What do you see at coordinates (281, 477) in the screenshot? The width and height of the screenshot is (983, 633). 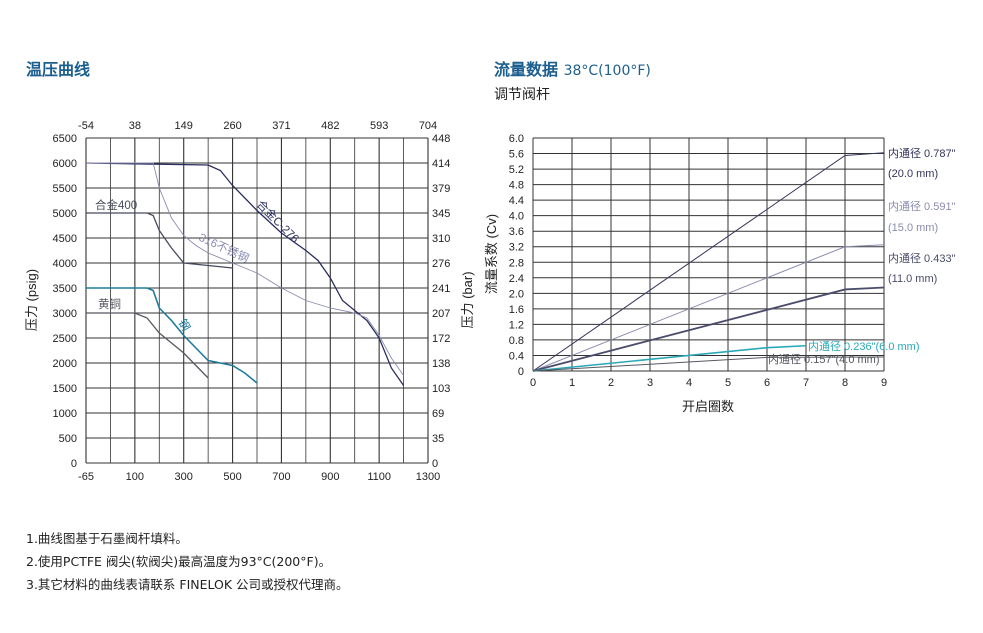 I see `x-tick-label-bottom: 700` at bounding box center [281, 477].